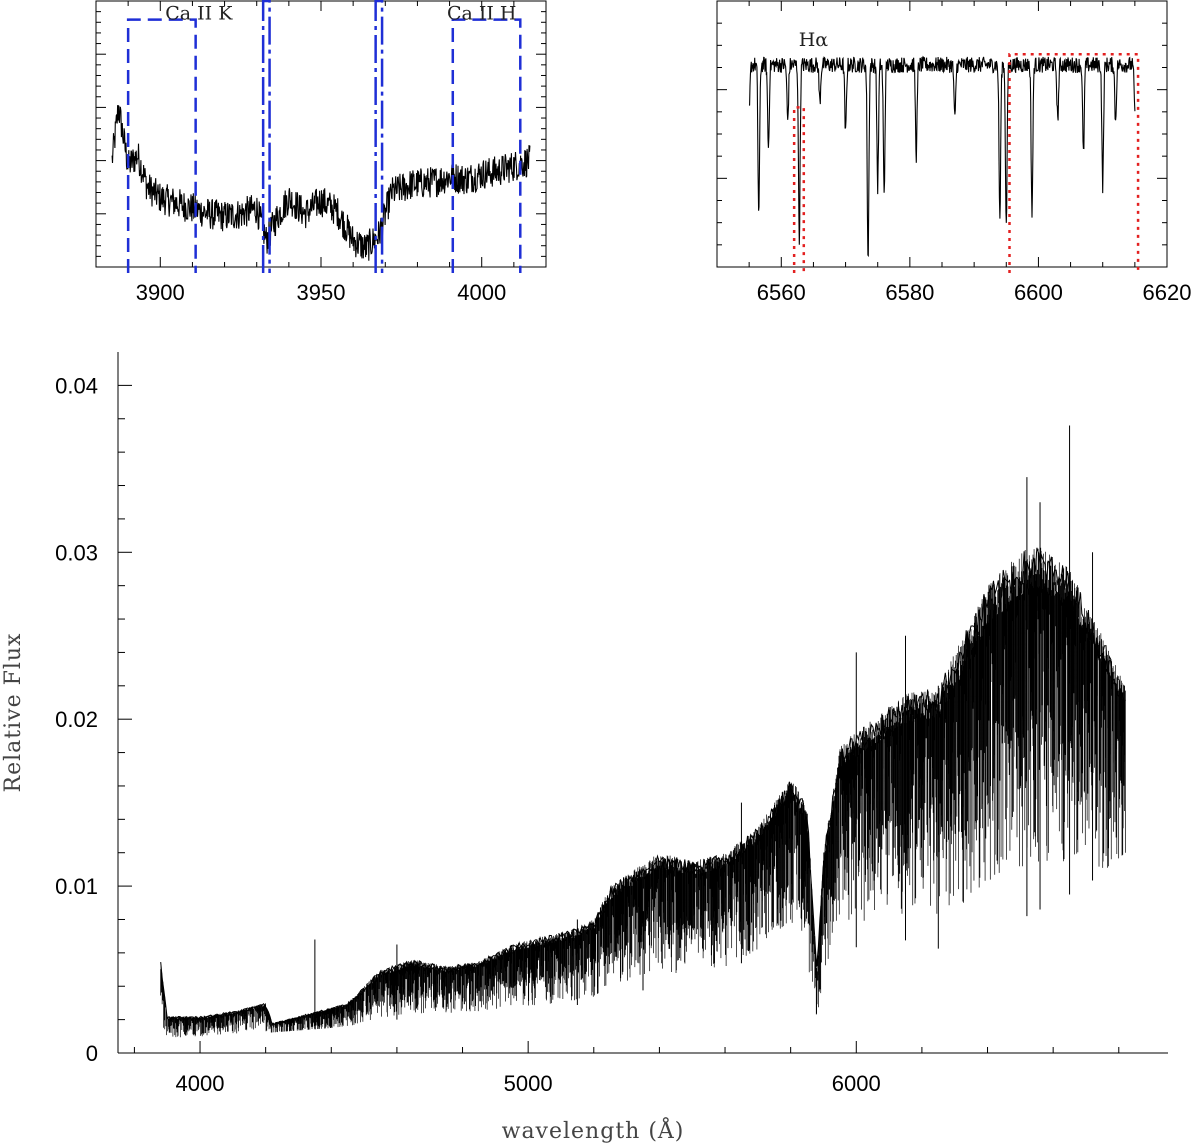 The width and height of the screenshot is (1200, 1144). I want to click on y-tick-label: 0.01, so click(76, 886).